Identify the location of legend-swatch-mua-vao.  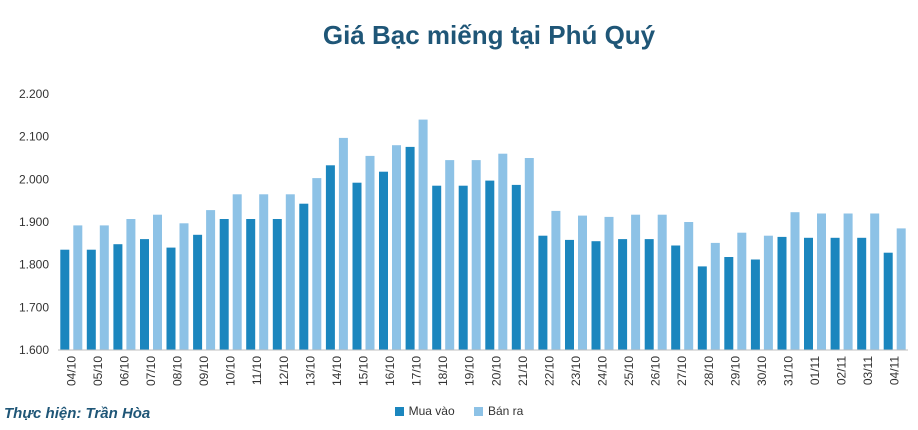
(399, 411).